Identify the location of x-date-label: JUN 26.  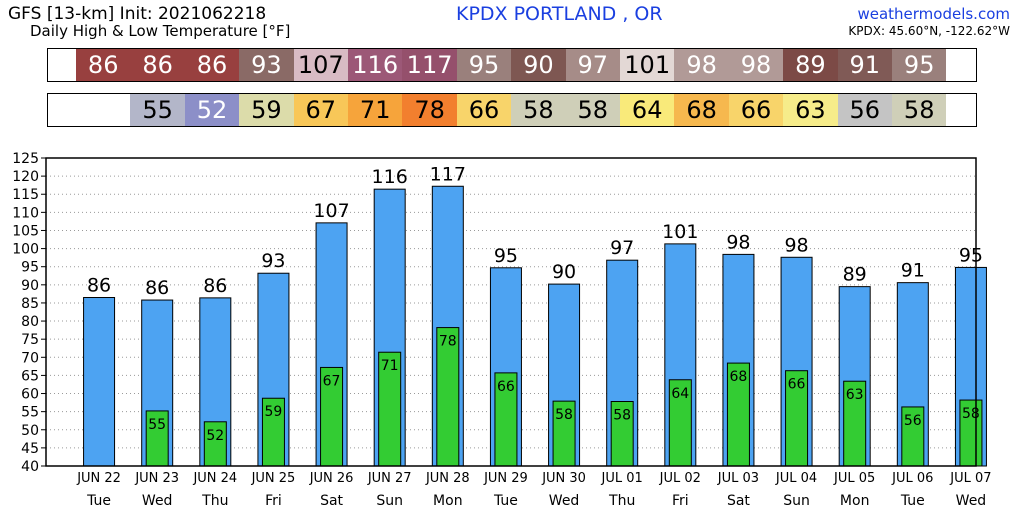
(331, 478).